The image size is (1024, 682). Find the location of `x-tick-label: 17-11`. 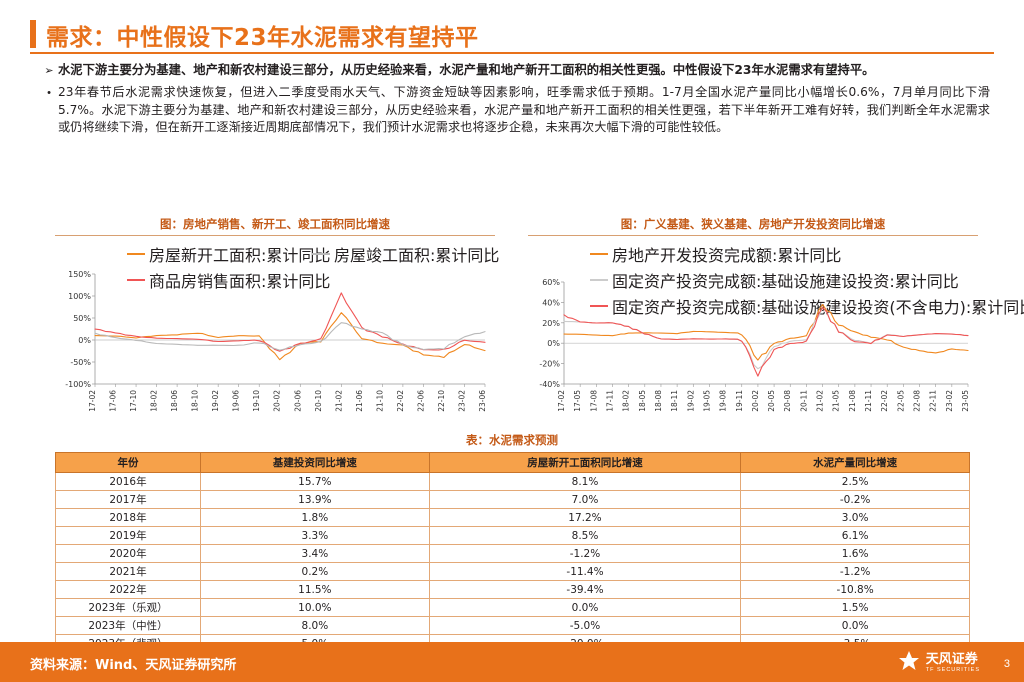

x-tick-label: 17-11 is located at coordinates (610, 401).